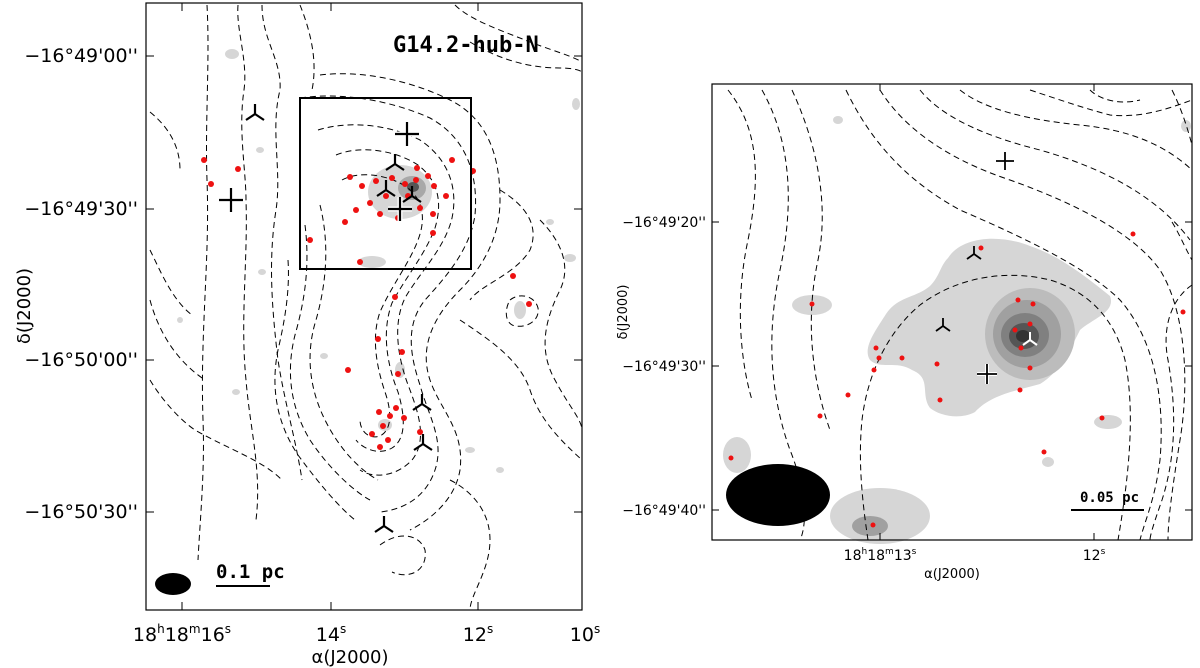 The image size is (1200, 668). I want to click on right-x-axis-title: α(J2000), so click(952, 574).